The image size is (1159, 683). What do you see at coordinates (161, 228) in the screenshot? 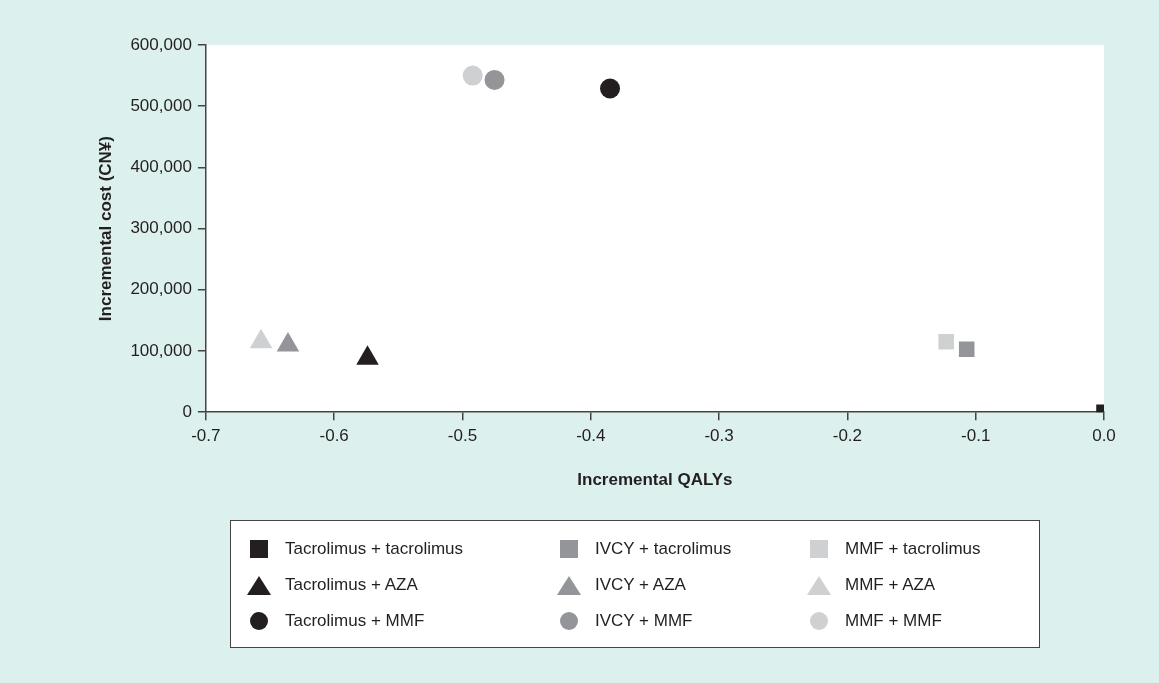
I see `y-tick-label: 300,000` at bounding box center [161, 228].